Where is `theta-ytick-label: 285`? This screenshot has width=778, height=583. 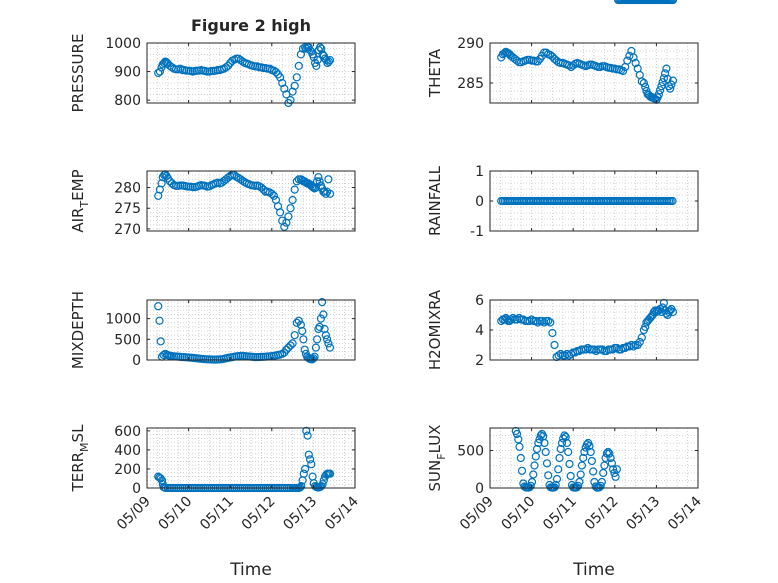
theta-ytick-label: 285 is located at coordinates (470, 84).